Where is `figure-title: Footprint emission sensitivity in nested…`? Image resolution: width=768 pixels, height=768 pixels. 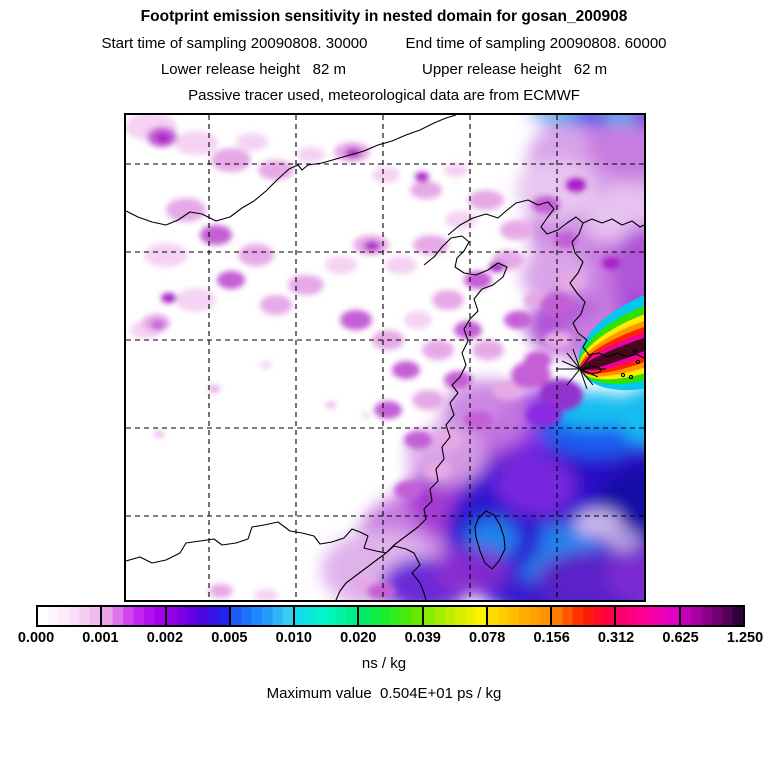 figure-title: Footprint emission sensitivity in nested… is located at coordinates (384, 16).